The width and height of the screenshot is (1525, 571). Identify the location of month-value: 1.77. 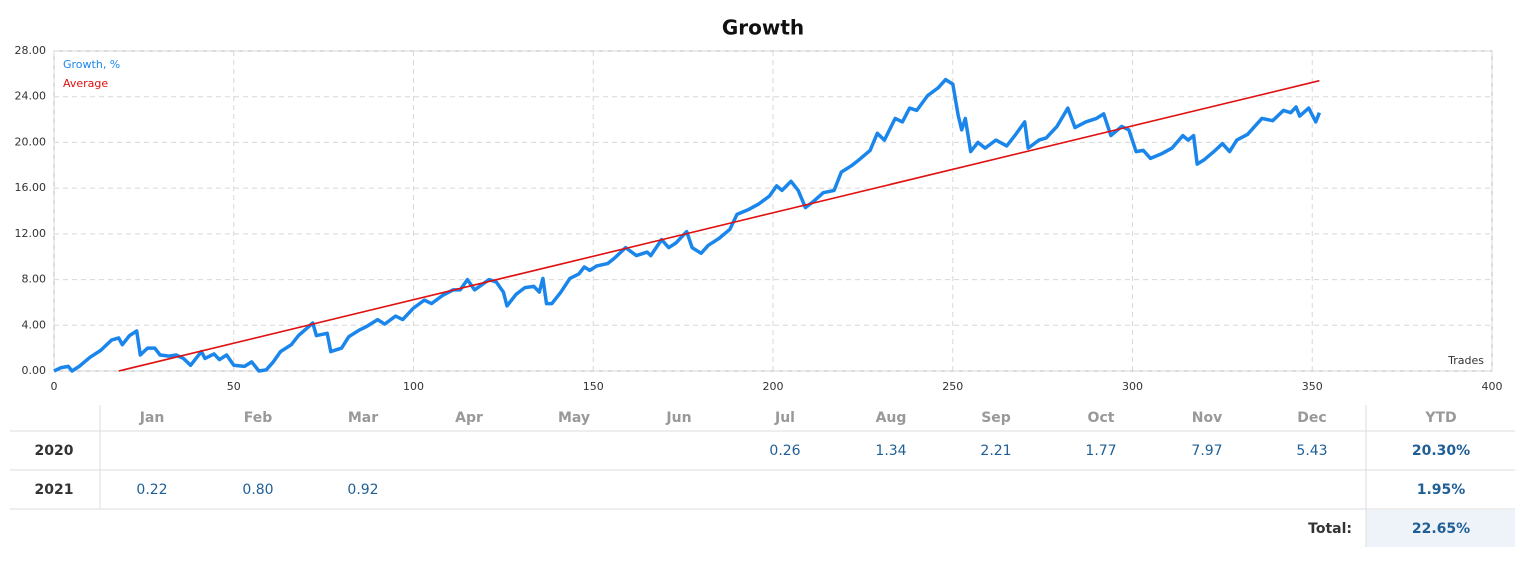
(1100, 451).